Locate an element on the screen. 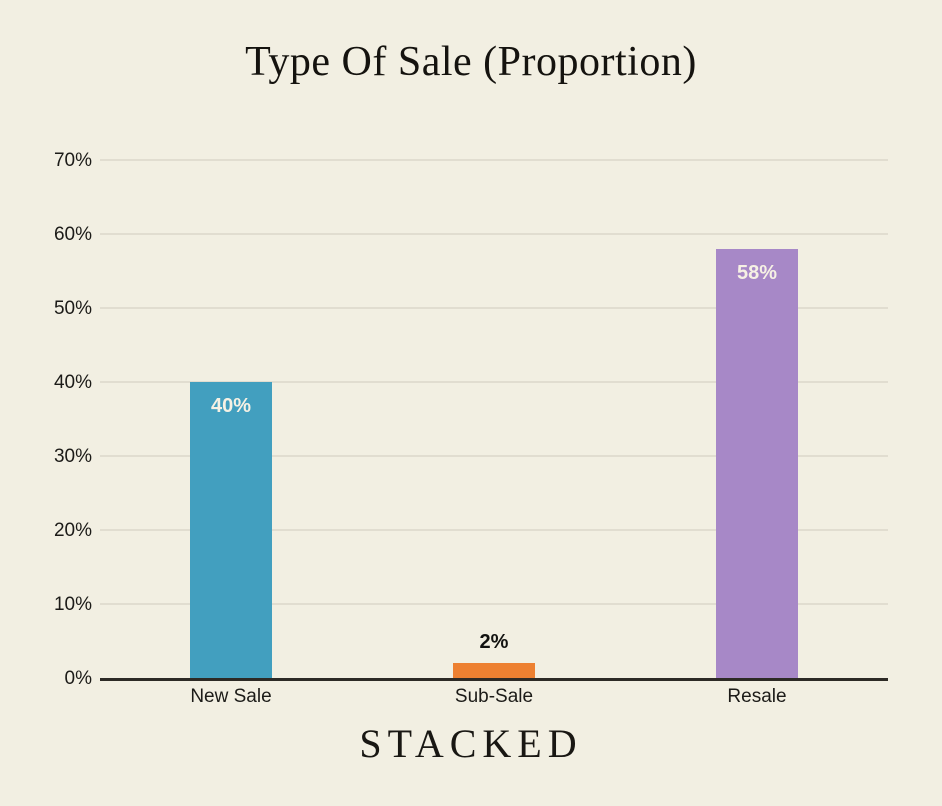 The image size is (942, 806). bar-value-label-new-sale: 40% is located at coordinates (231, 406).